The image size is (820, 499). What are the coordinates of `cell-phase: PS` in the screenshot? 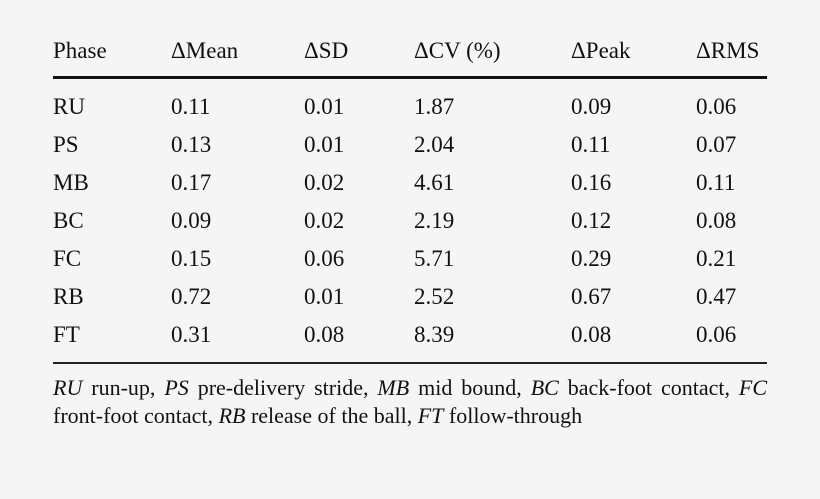 It's located at (66, 144).